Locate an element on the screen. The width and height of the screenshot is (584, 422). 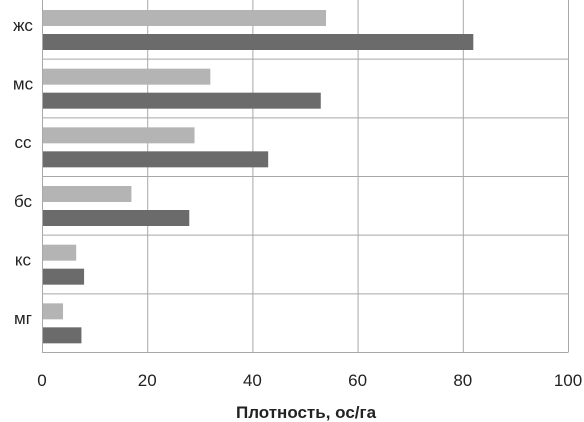
x-tick-label-5: 100 is located at coordinates (568, 380).